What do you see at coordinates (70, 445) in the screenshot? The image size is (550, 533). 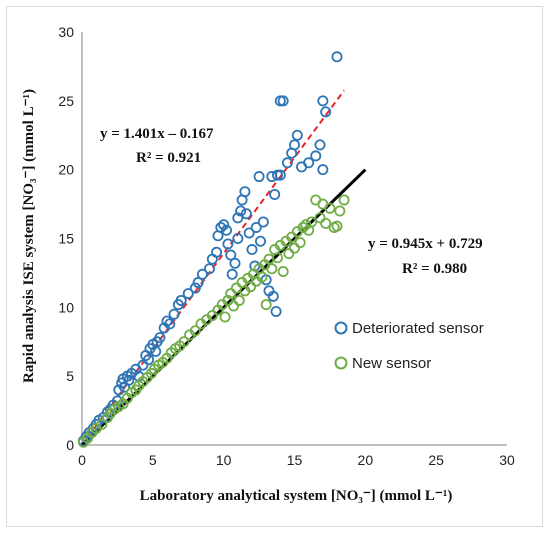 I see `y-tick-label: 0` at bounding box center [70, 445].